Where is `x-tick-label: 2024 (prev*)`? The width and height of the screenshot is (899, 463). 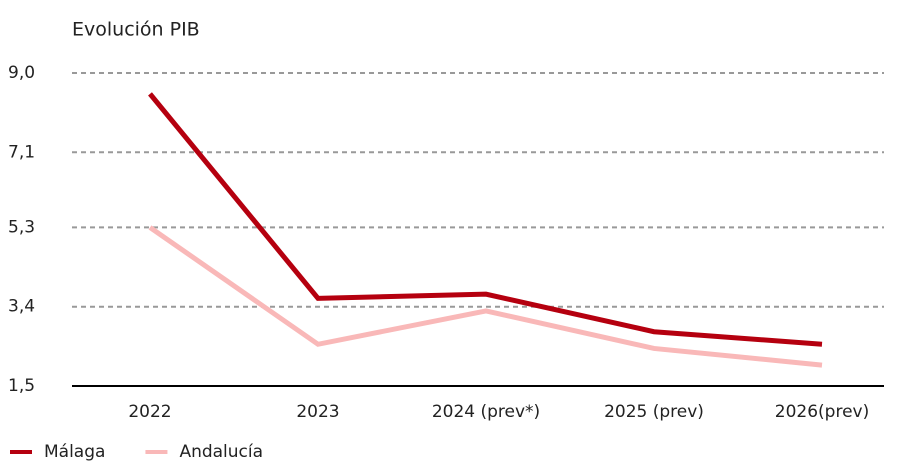
x-tick-label: 2024 (prev*) is located at coordinates (486, 412).